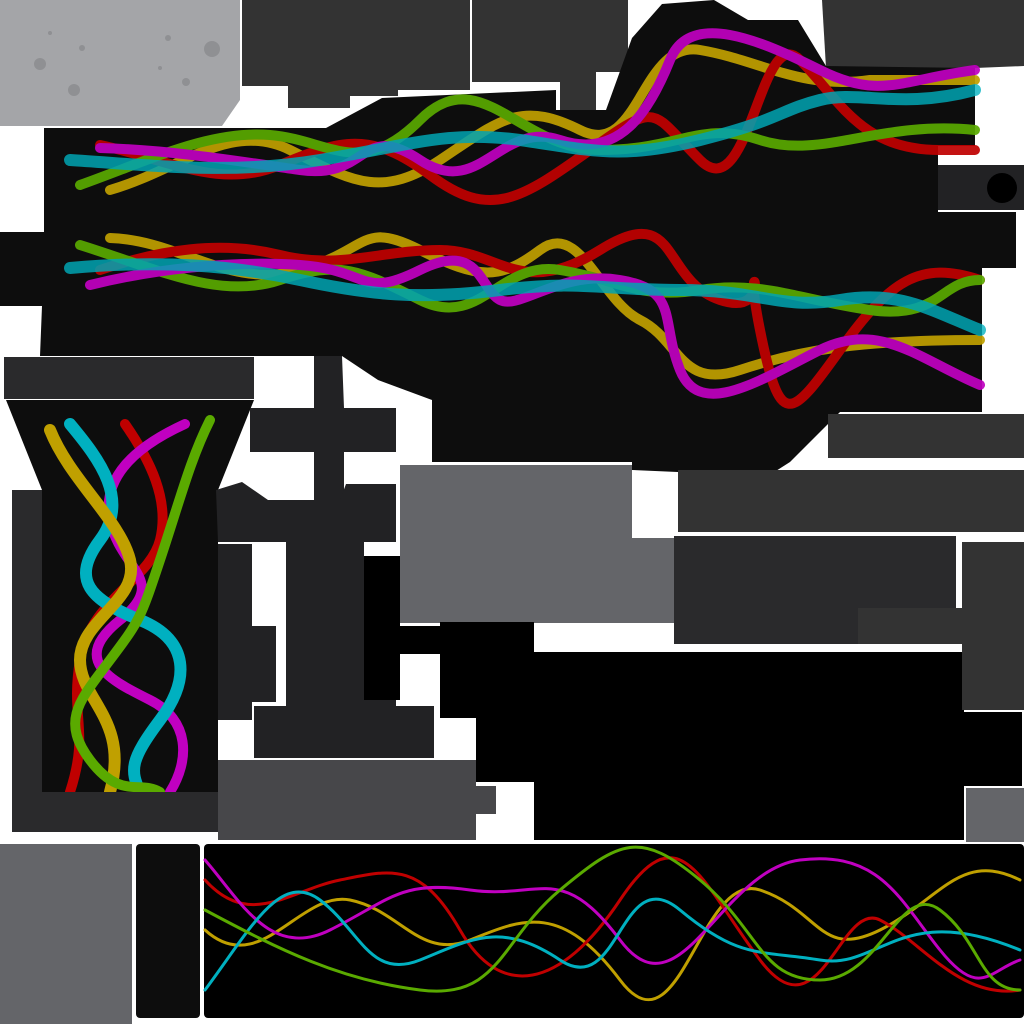 This screenshot has width=1024, height=1024. What do you see at coordinates (612, 923) in the screenshot?
I see `bottom-wave-strip` at bounding box center [612, 923].